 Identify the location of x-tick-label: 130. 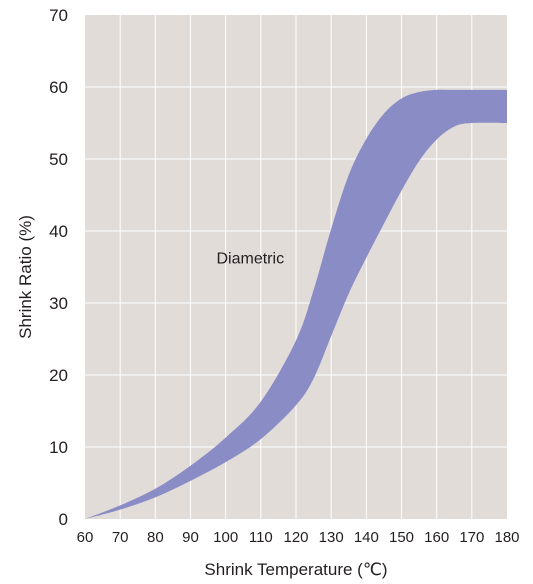
(331, 537).